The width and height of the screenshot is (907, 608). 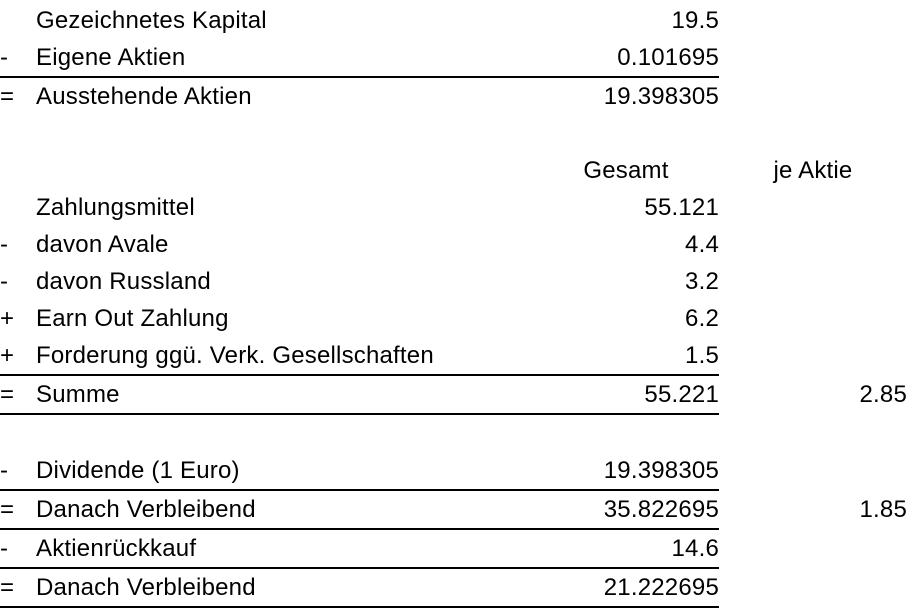 I want to click on table-row: - davon Avale 4.4, so click(x=453, y=244).